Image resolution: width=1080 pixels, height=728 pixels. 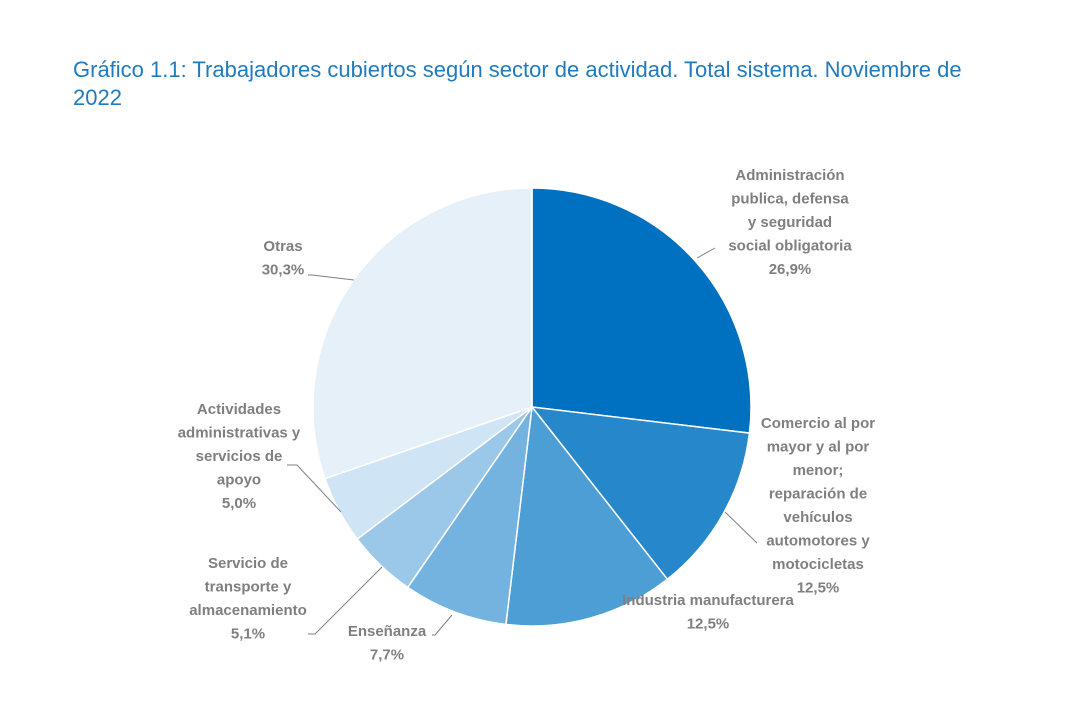 What do you see at coordinates (708, 612) in the screenshot?
I see `data-label: Industria manufacturera 12,5%` at bounding box center [708, 612].